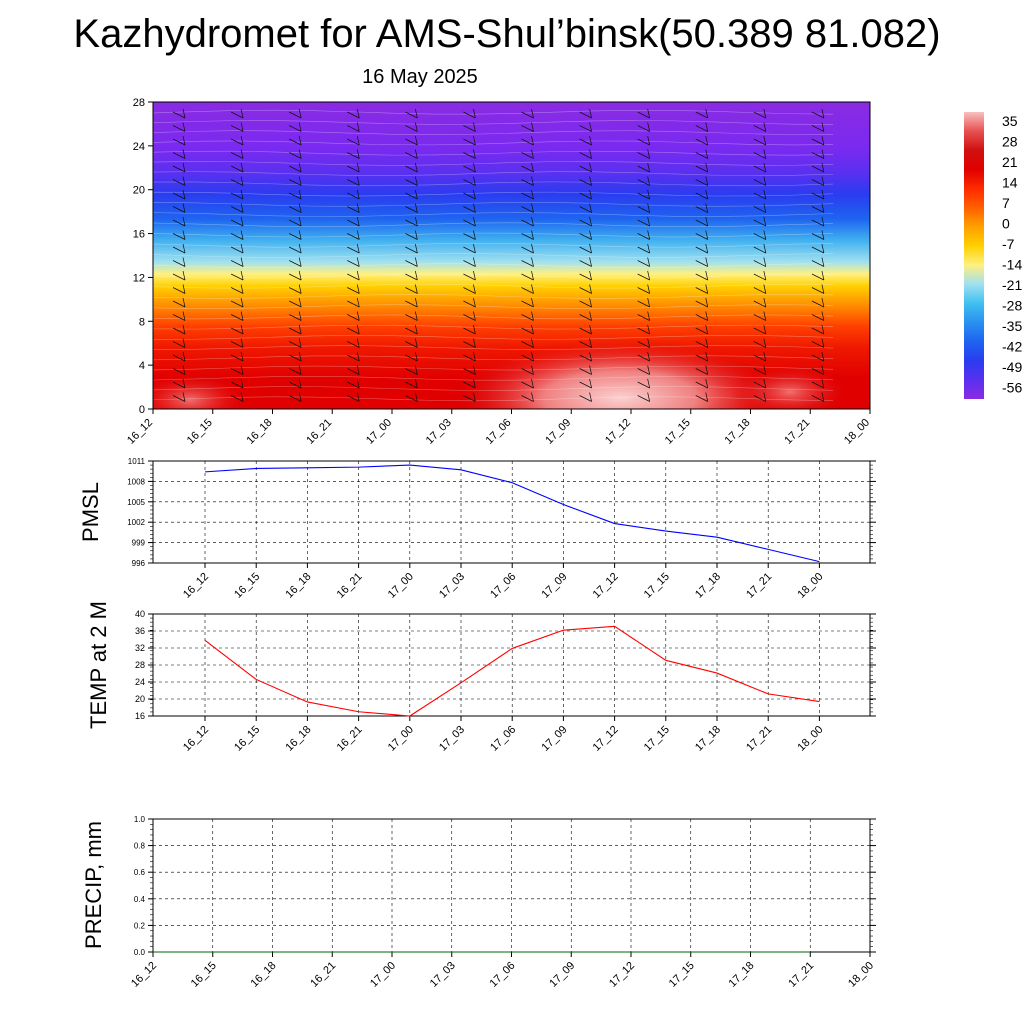 Image resolution: width=1024 pixels, height=1024 pixels. What do you see at coordinates (140, 699) in the screenshot?
I see `y-tick-label: 20` at bounding box center [140, 699].